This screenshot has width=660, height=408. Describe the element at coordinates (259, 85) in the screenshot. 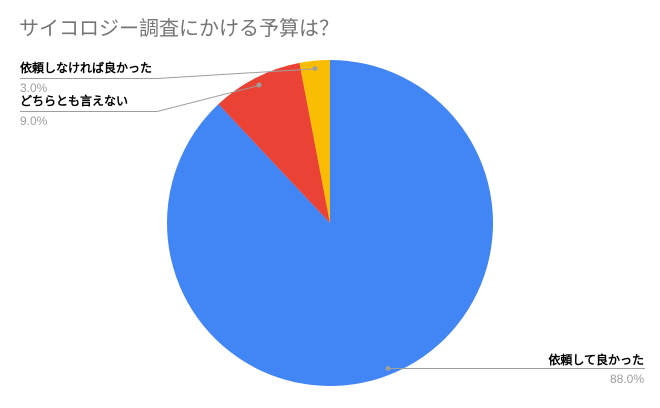

I see `leader-dot-mid-slice` at that location.